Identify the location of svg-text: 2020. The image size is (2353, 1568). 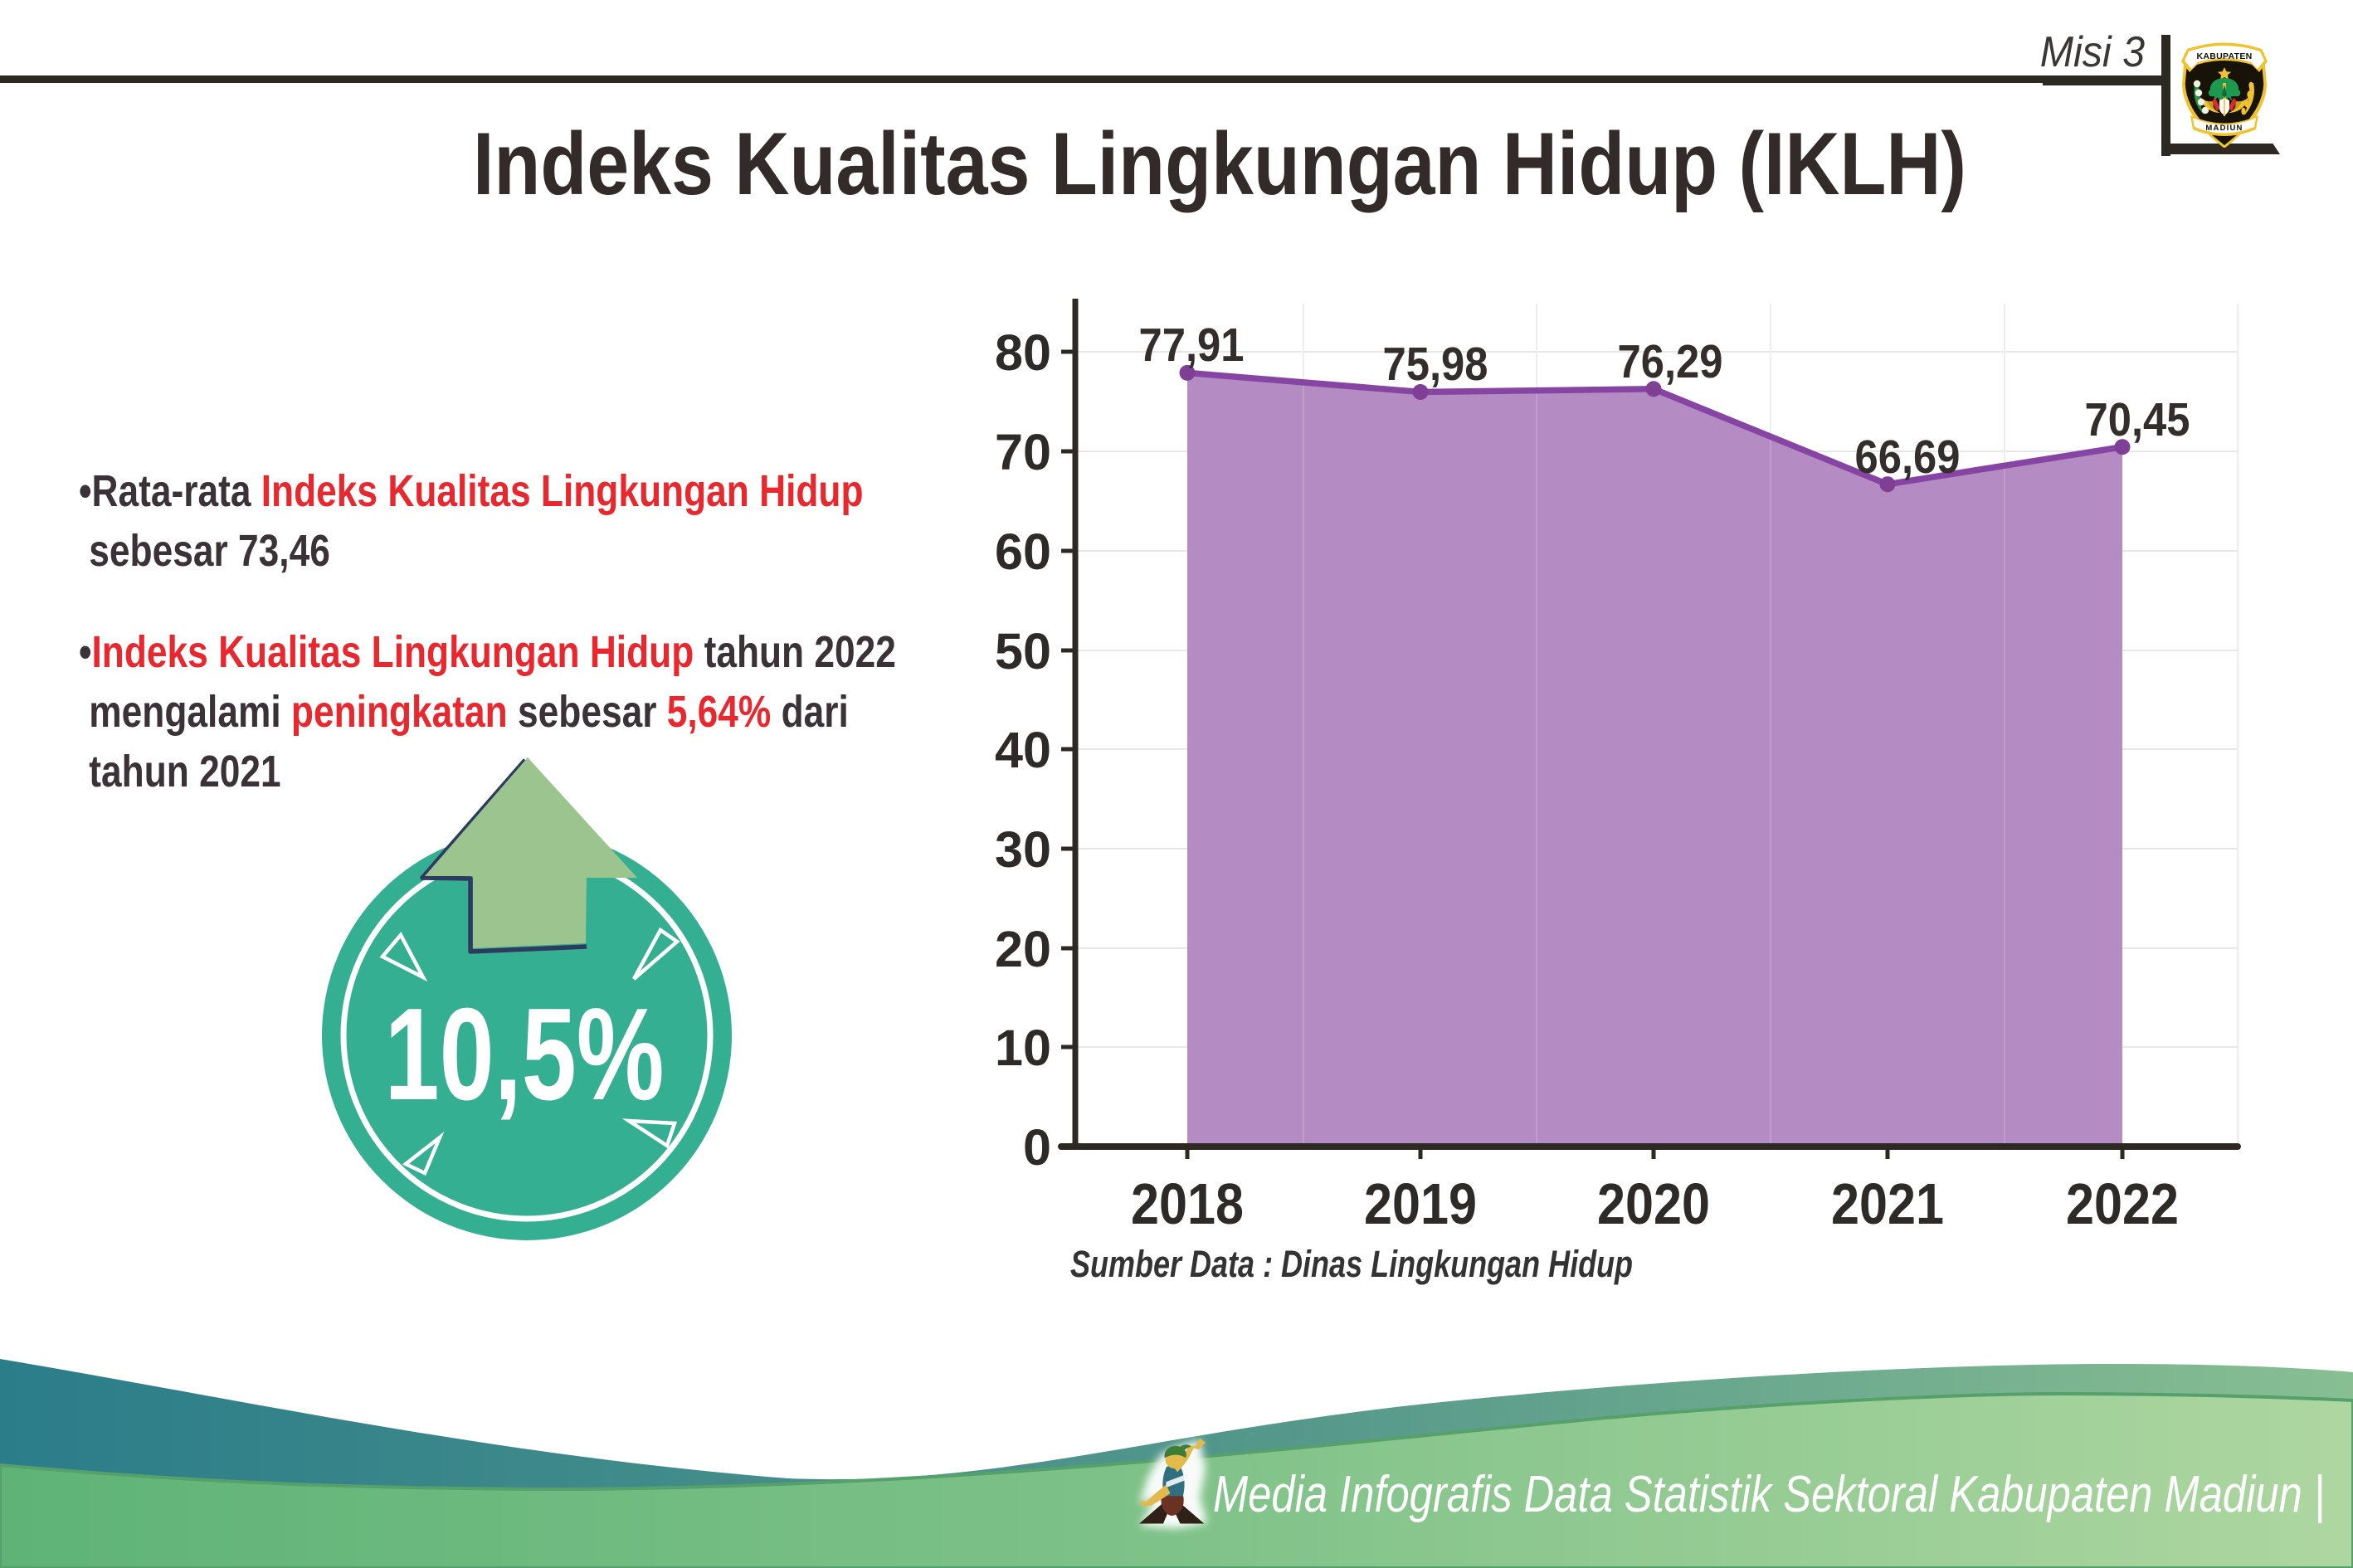
(1653, 1203).